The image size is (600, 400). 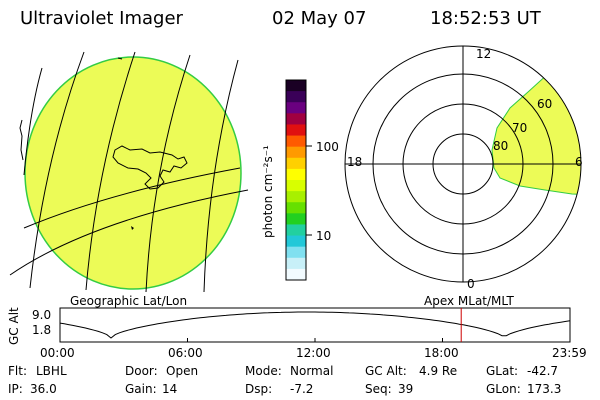 What do you see at coordinates (441, 353) in the screenshot?
I see `time-tick-1800: 18:00` at bounding box center [441, 353].